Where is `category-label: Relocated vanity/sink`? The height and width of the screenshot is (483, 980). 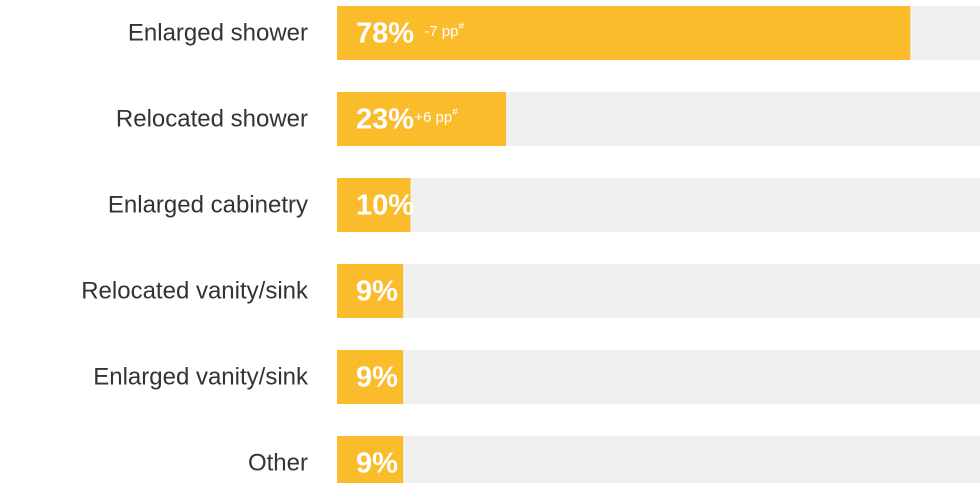 category-label: Relocated vanity/sink is located at coordinates (195, 290).